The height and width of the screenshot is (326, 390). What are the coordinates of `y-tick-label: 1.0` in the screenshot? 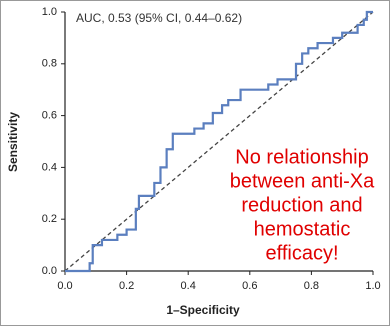 It's located at (49, 12).